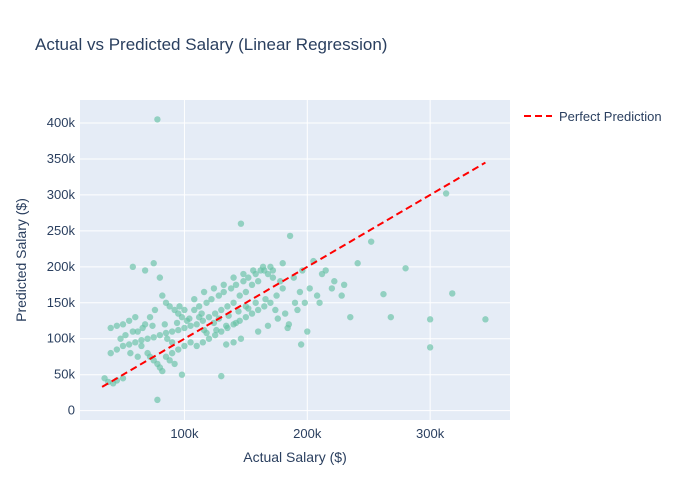 The height and width of the screenshot is (500, 700). Describe the element at coordinates (294, 457) in the screenshot. I see `x-axis-title: Actual Salary ($)` at that location.